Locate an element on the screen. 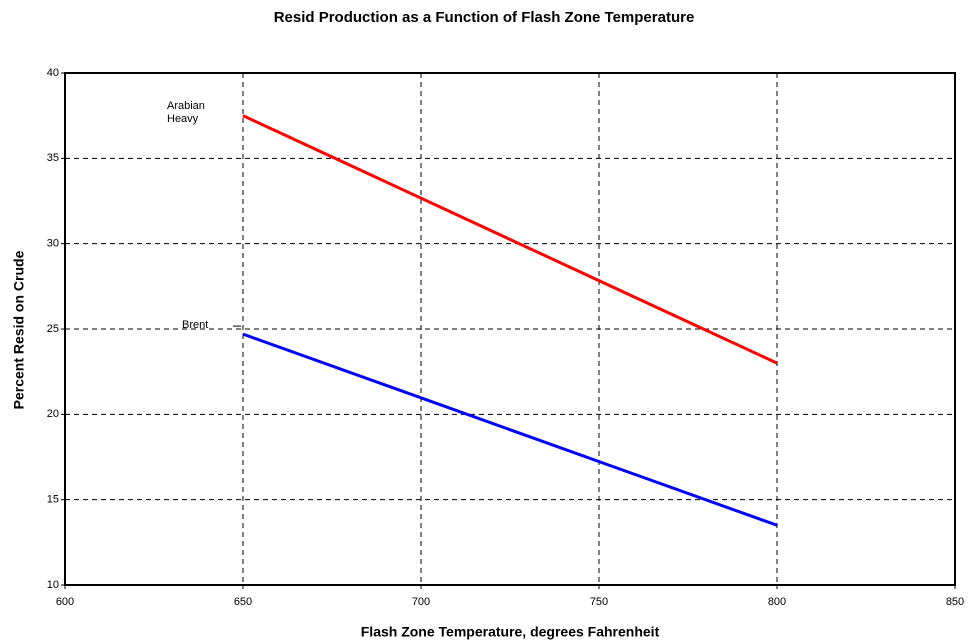 This screenshot has width=968, height=643. x-tick-label: 600 is located at coordinates (65, 602).